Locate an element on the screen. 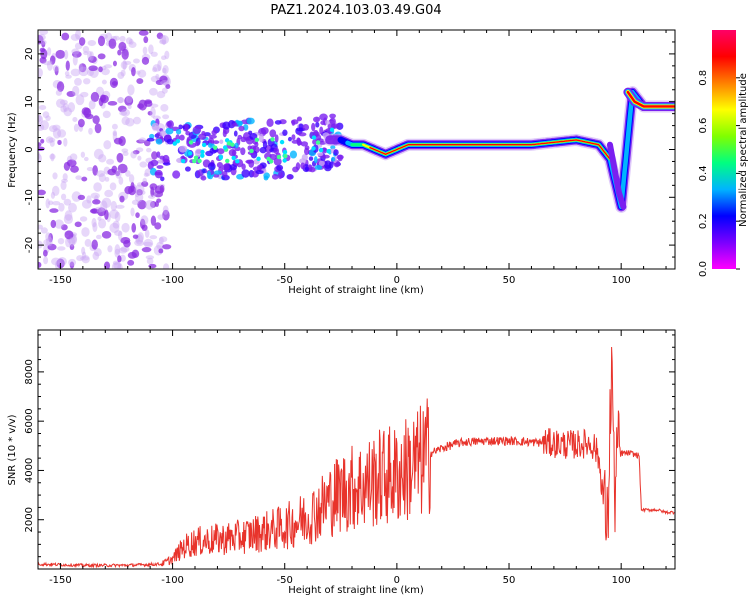 The width and height of the screenshot is (750, 600). x-tick-label: 50 is located at coordinates (509, 580).